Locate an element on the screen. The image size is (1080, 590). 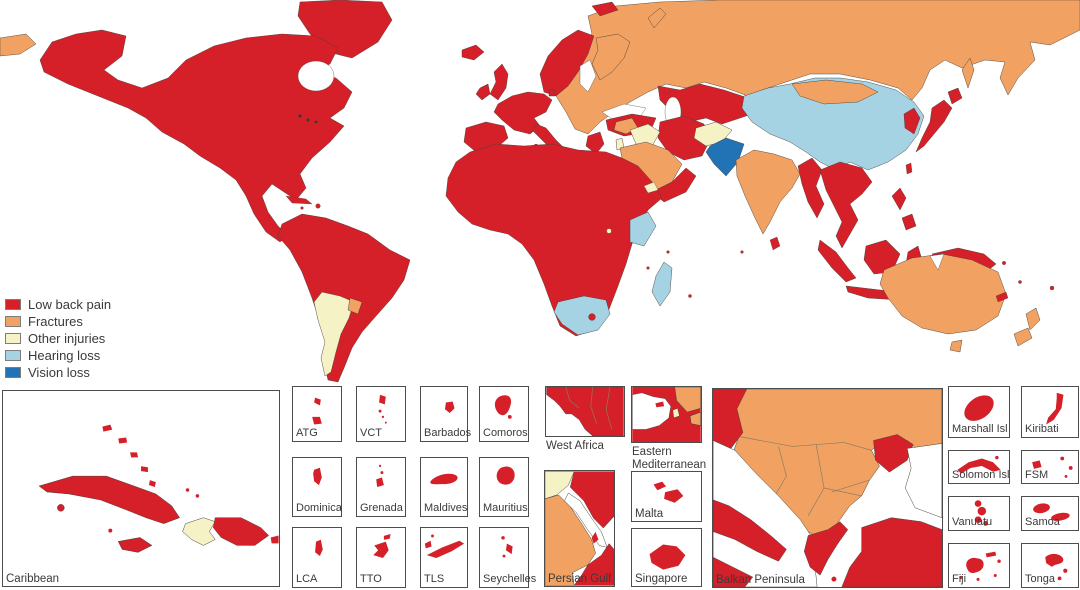
inset-solomon-islands: Solomon Isl is located at coordinates (979, 467).